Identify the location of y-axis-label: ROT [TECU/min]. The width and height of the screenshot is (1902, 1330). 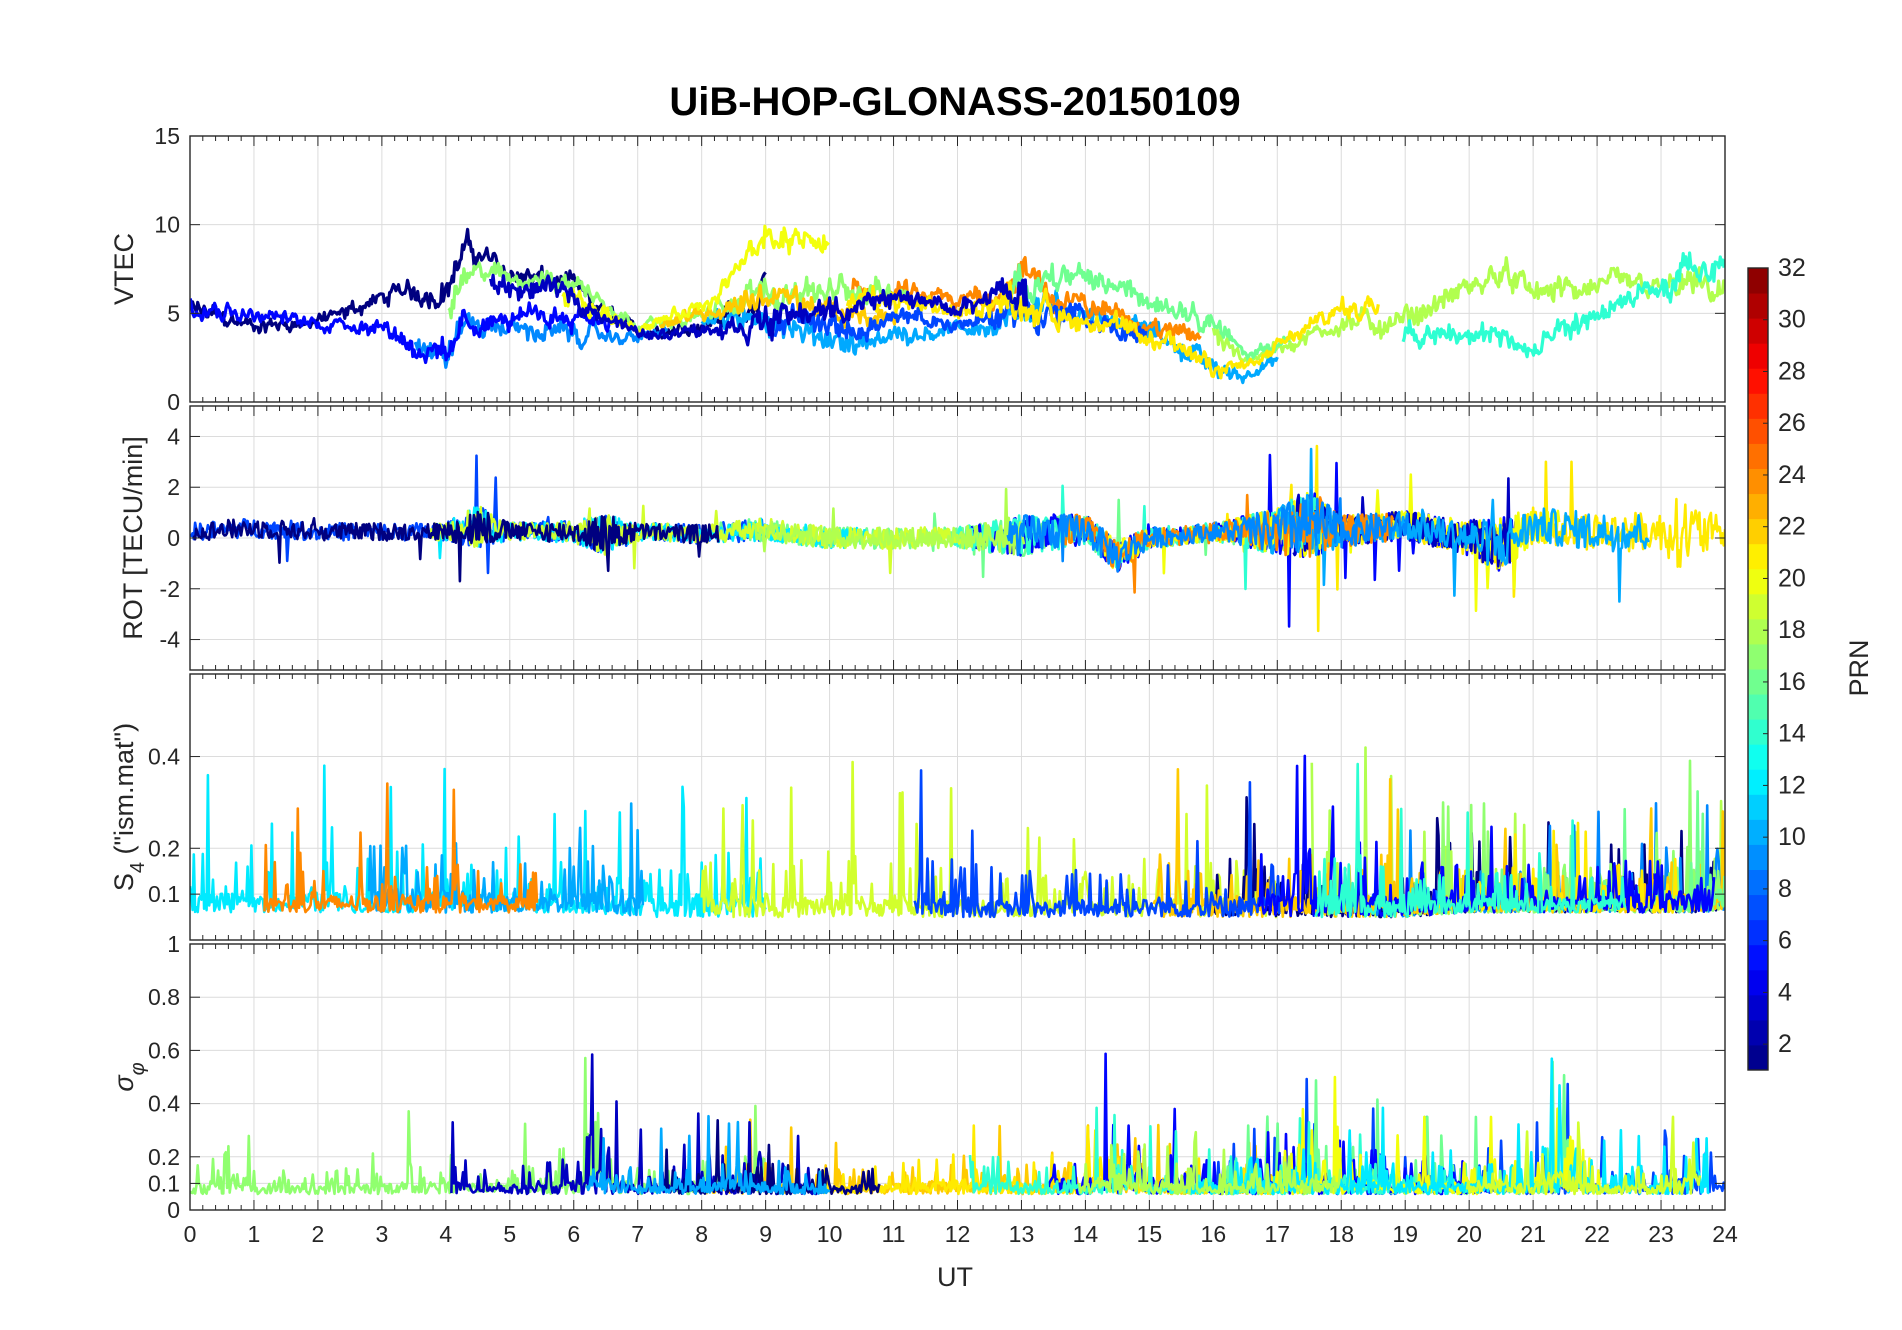
(133, 538).